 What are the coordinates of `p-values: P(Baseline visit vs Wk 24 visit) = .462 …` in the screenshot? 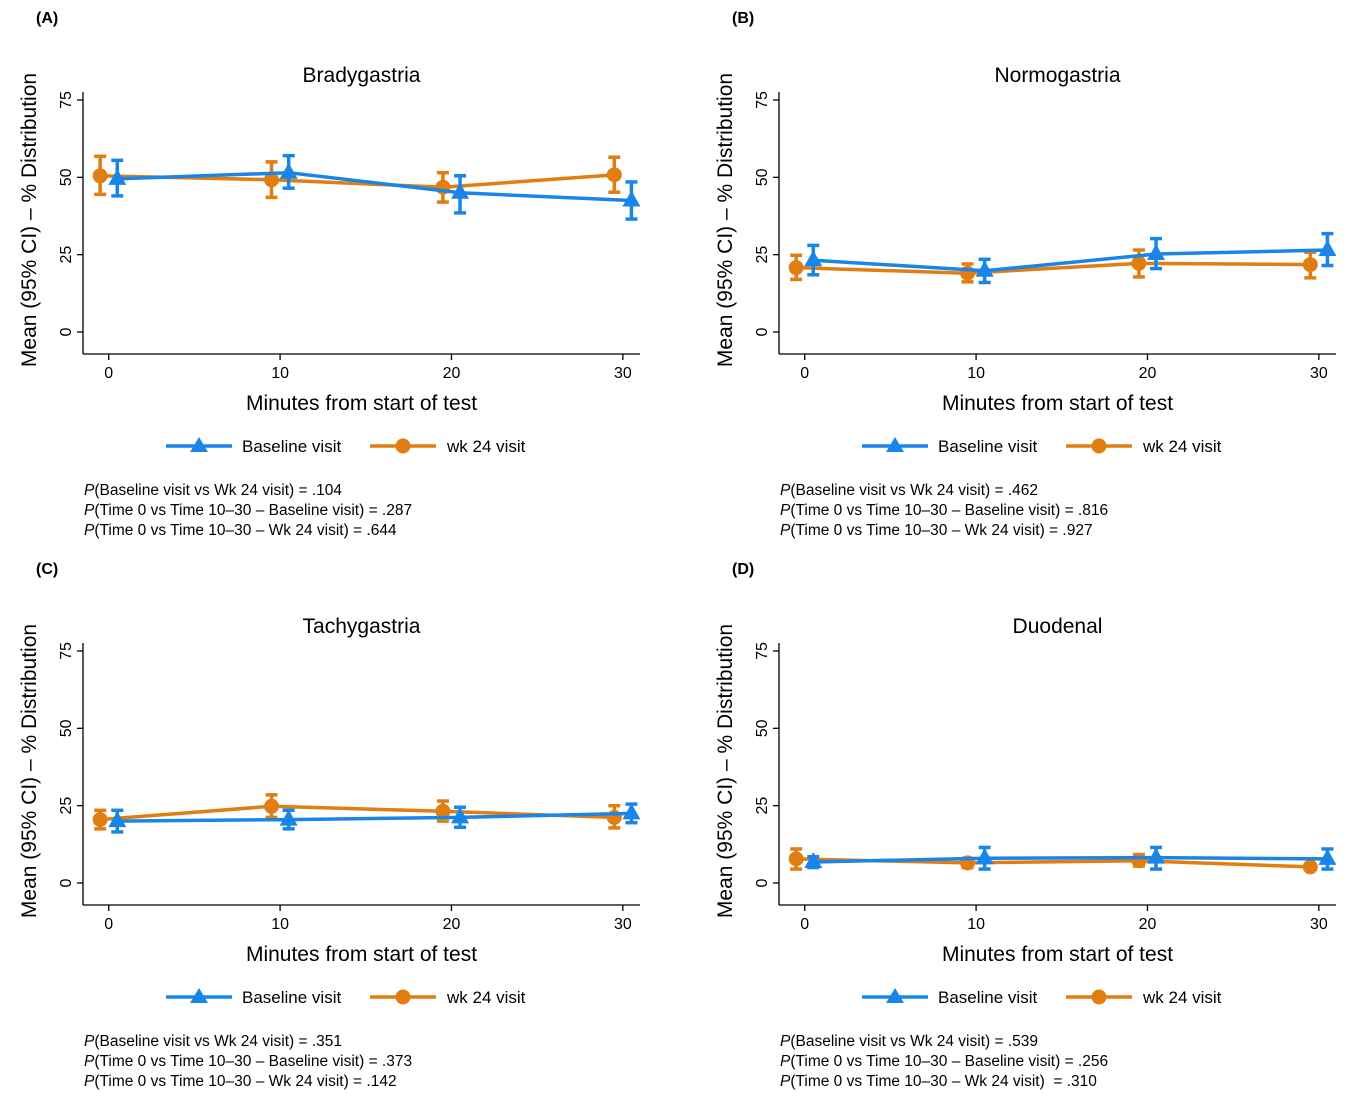 It's located at (944, 511).